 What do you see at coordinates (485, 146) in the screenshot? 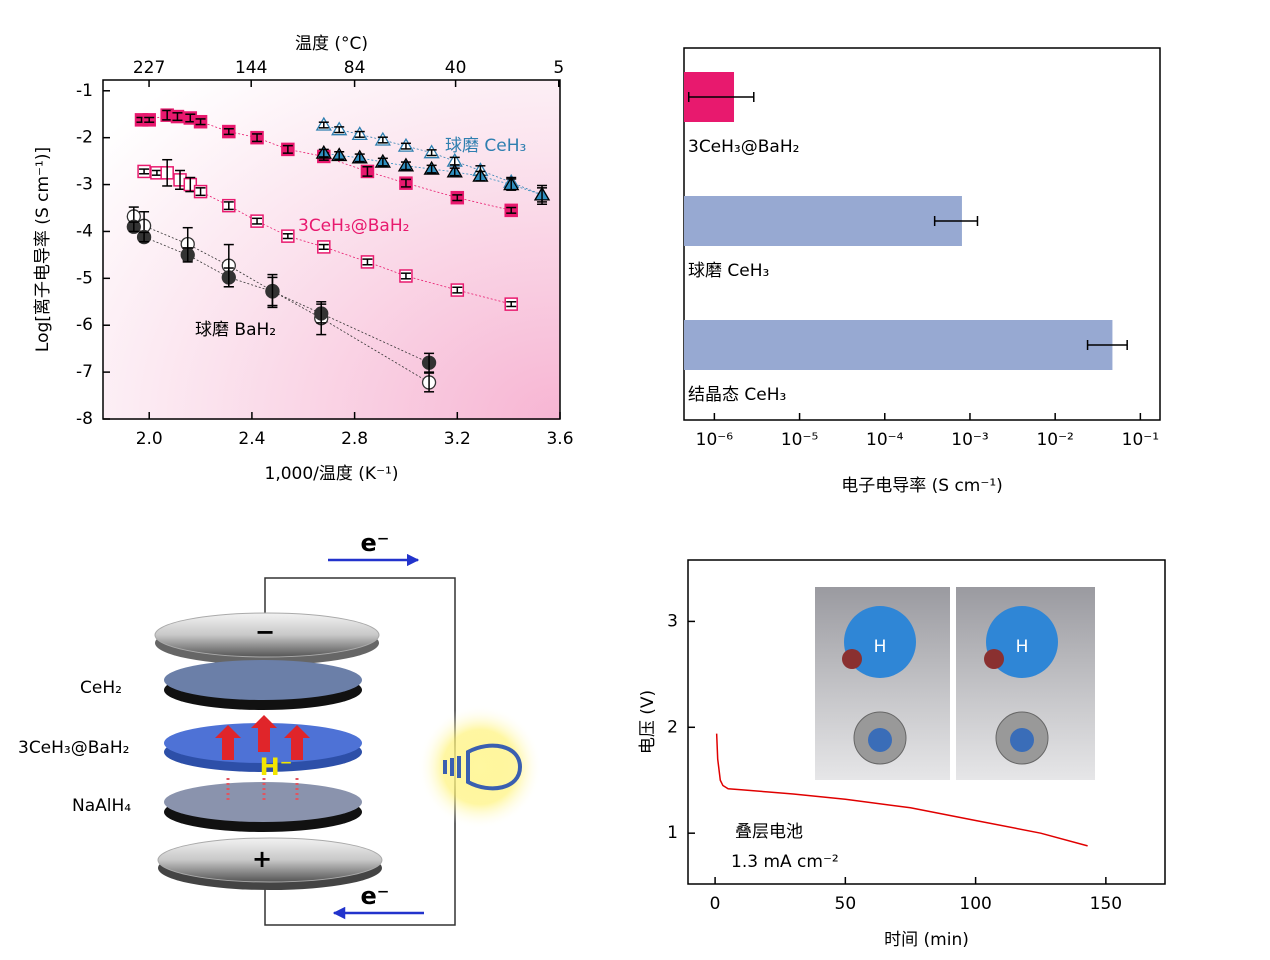
I see `annotation: 球磨 CeH₃` at bounding box center [485, 146].